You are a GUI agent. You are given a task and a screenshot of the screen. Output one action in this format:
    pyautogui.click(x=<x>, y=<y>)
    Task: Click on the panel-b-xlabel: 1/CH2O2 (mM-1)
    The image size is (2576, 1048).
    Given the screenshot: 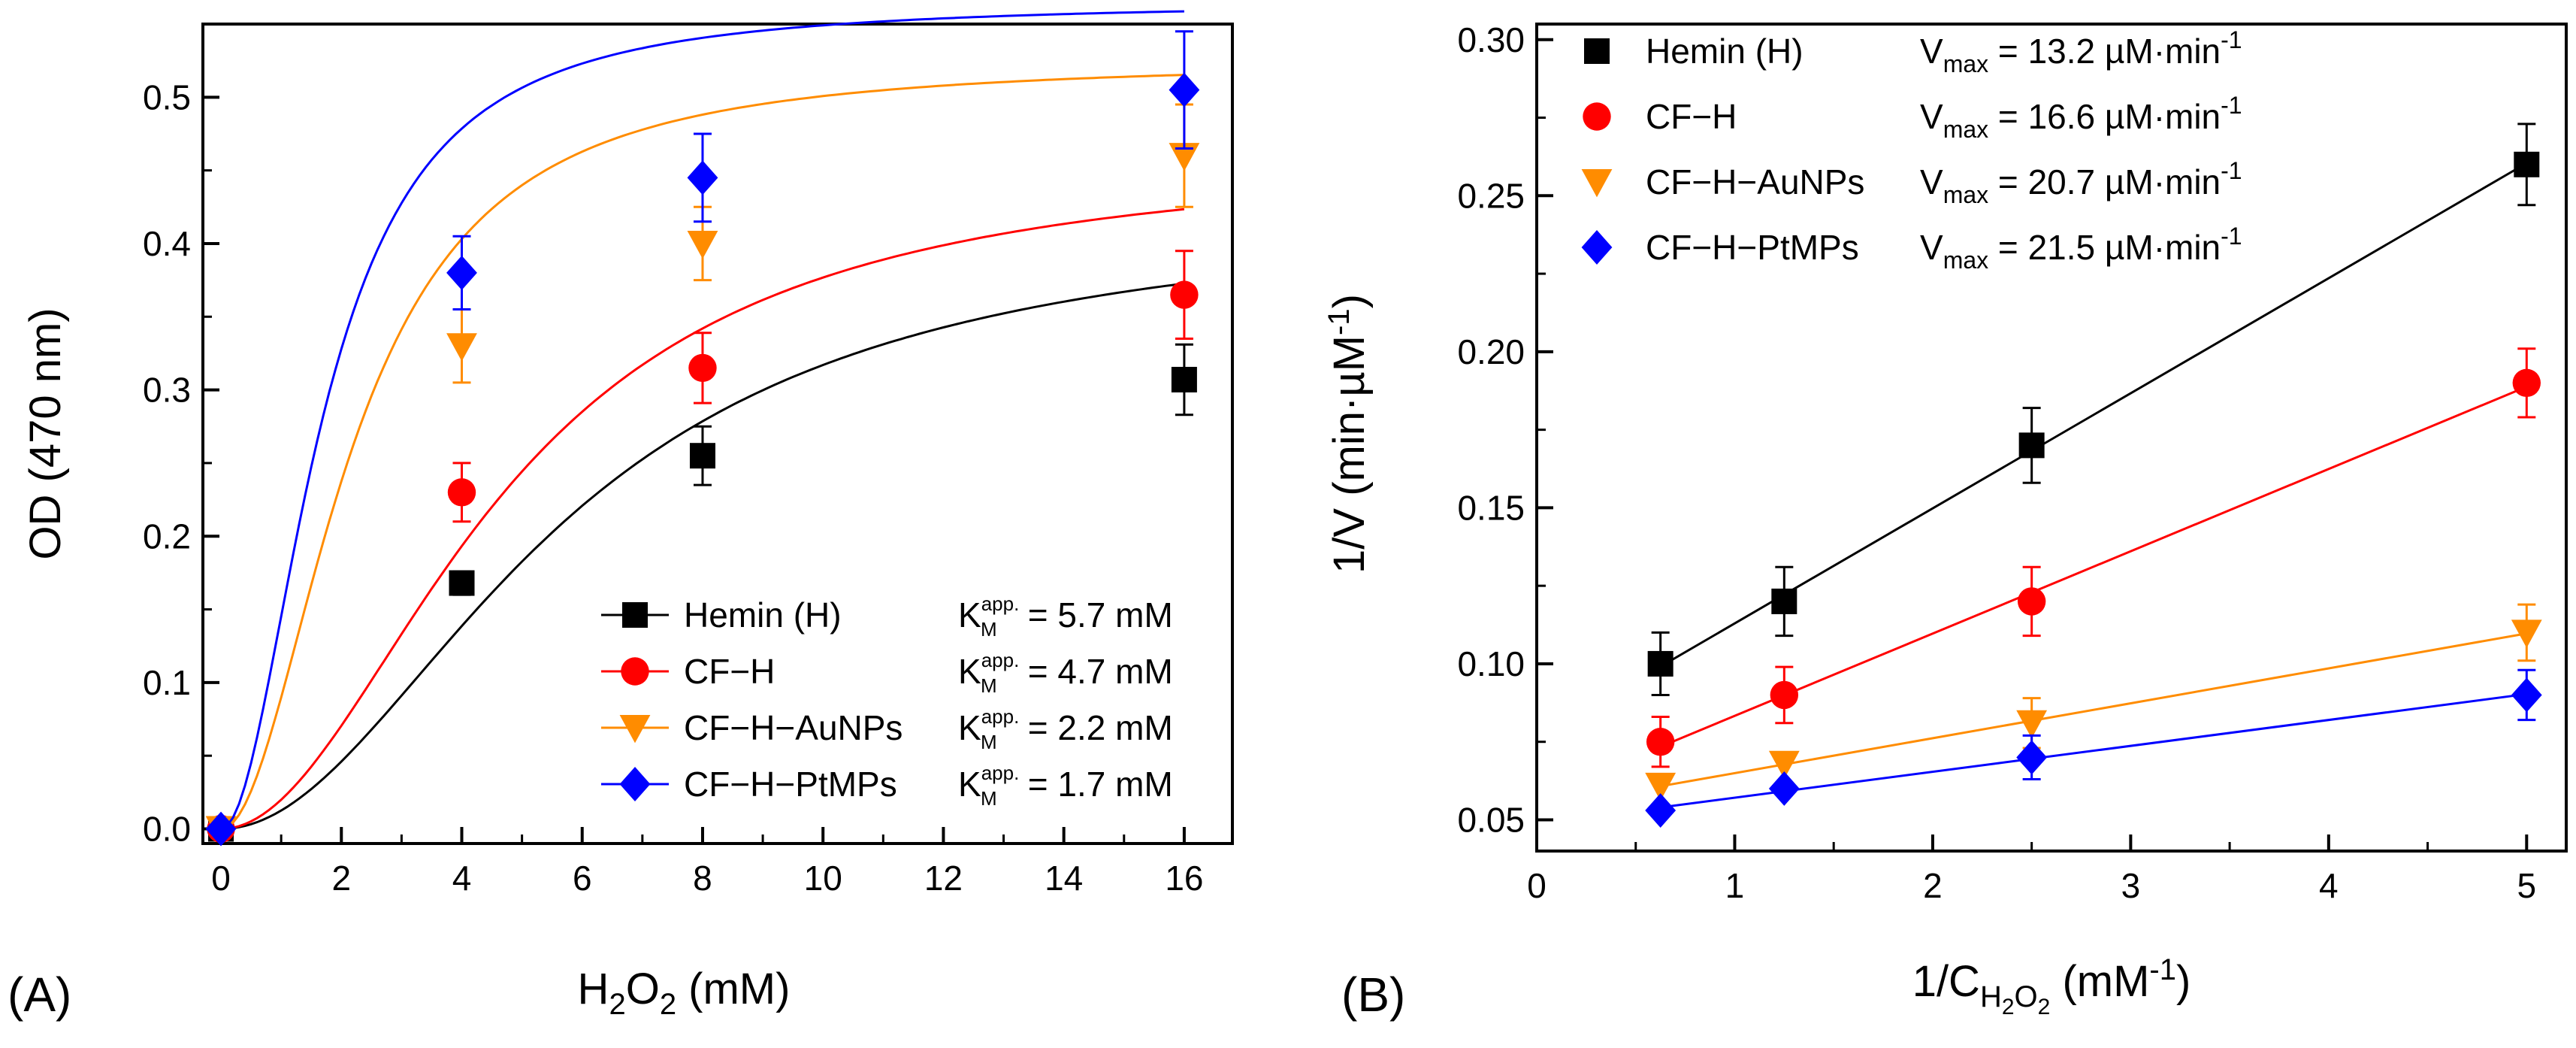 What is the action you would take?
    pyautogui.click(x=2051, y=986)
    